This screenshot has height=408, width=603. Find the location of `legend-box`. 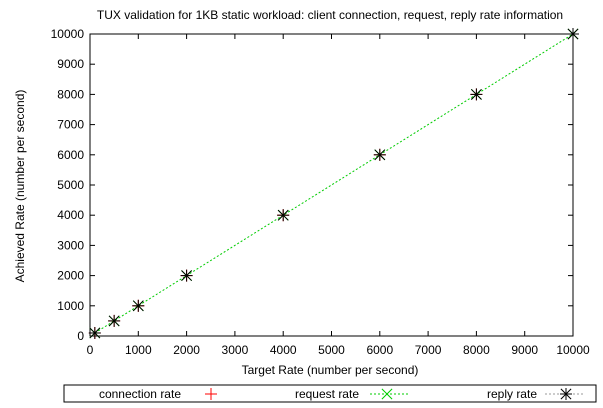

legend-box is located at coordinates (330, 393).